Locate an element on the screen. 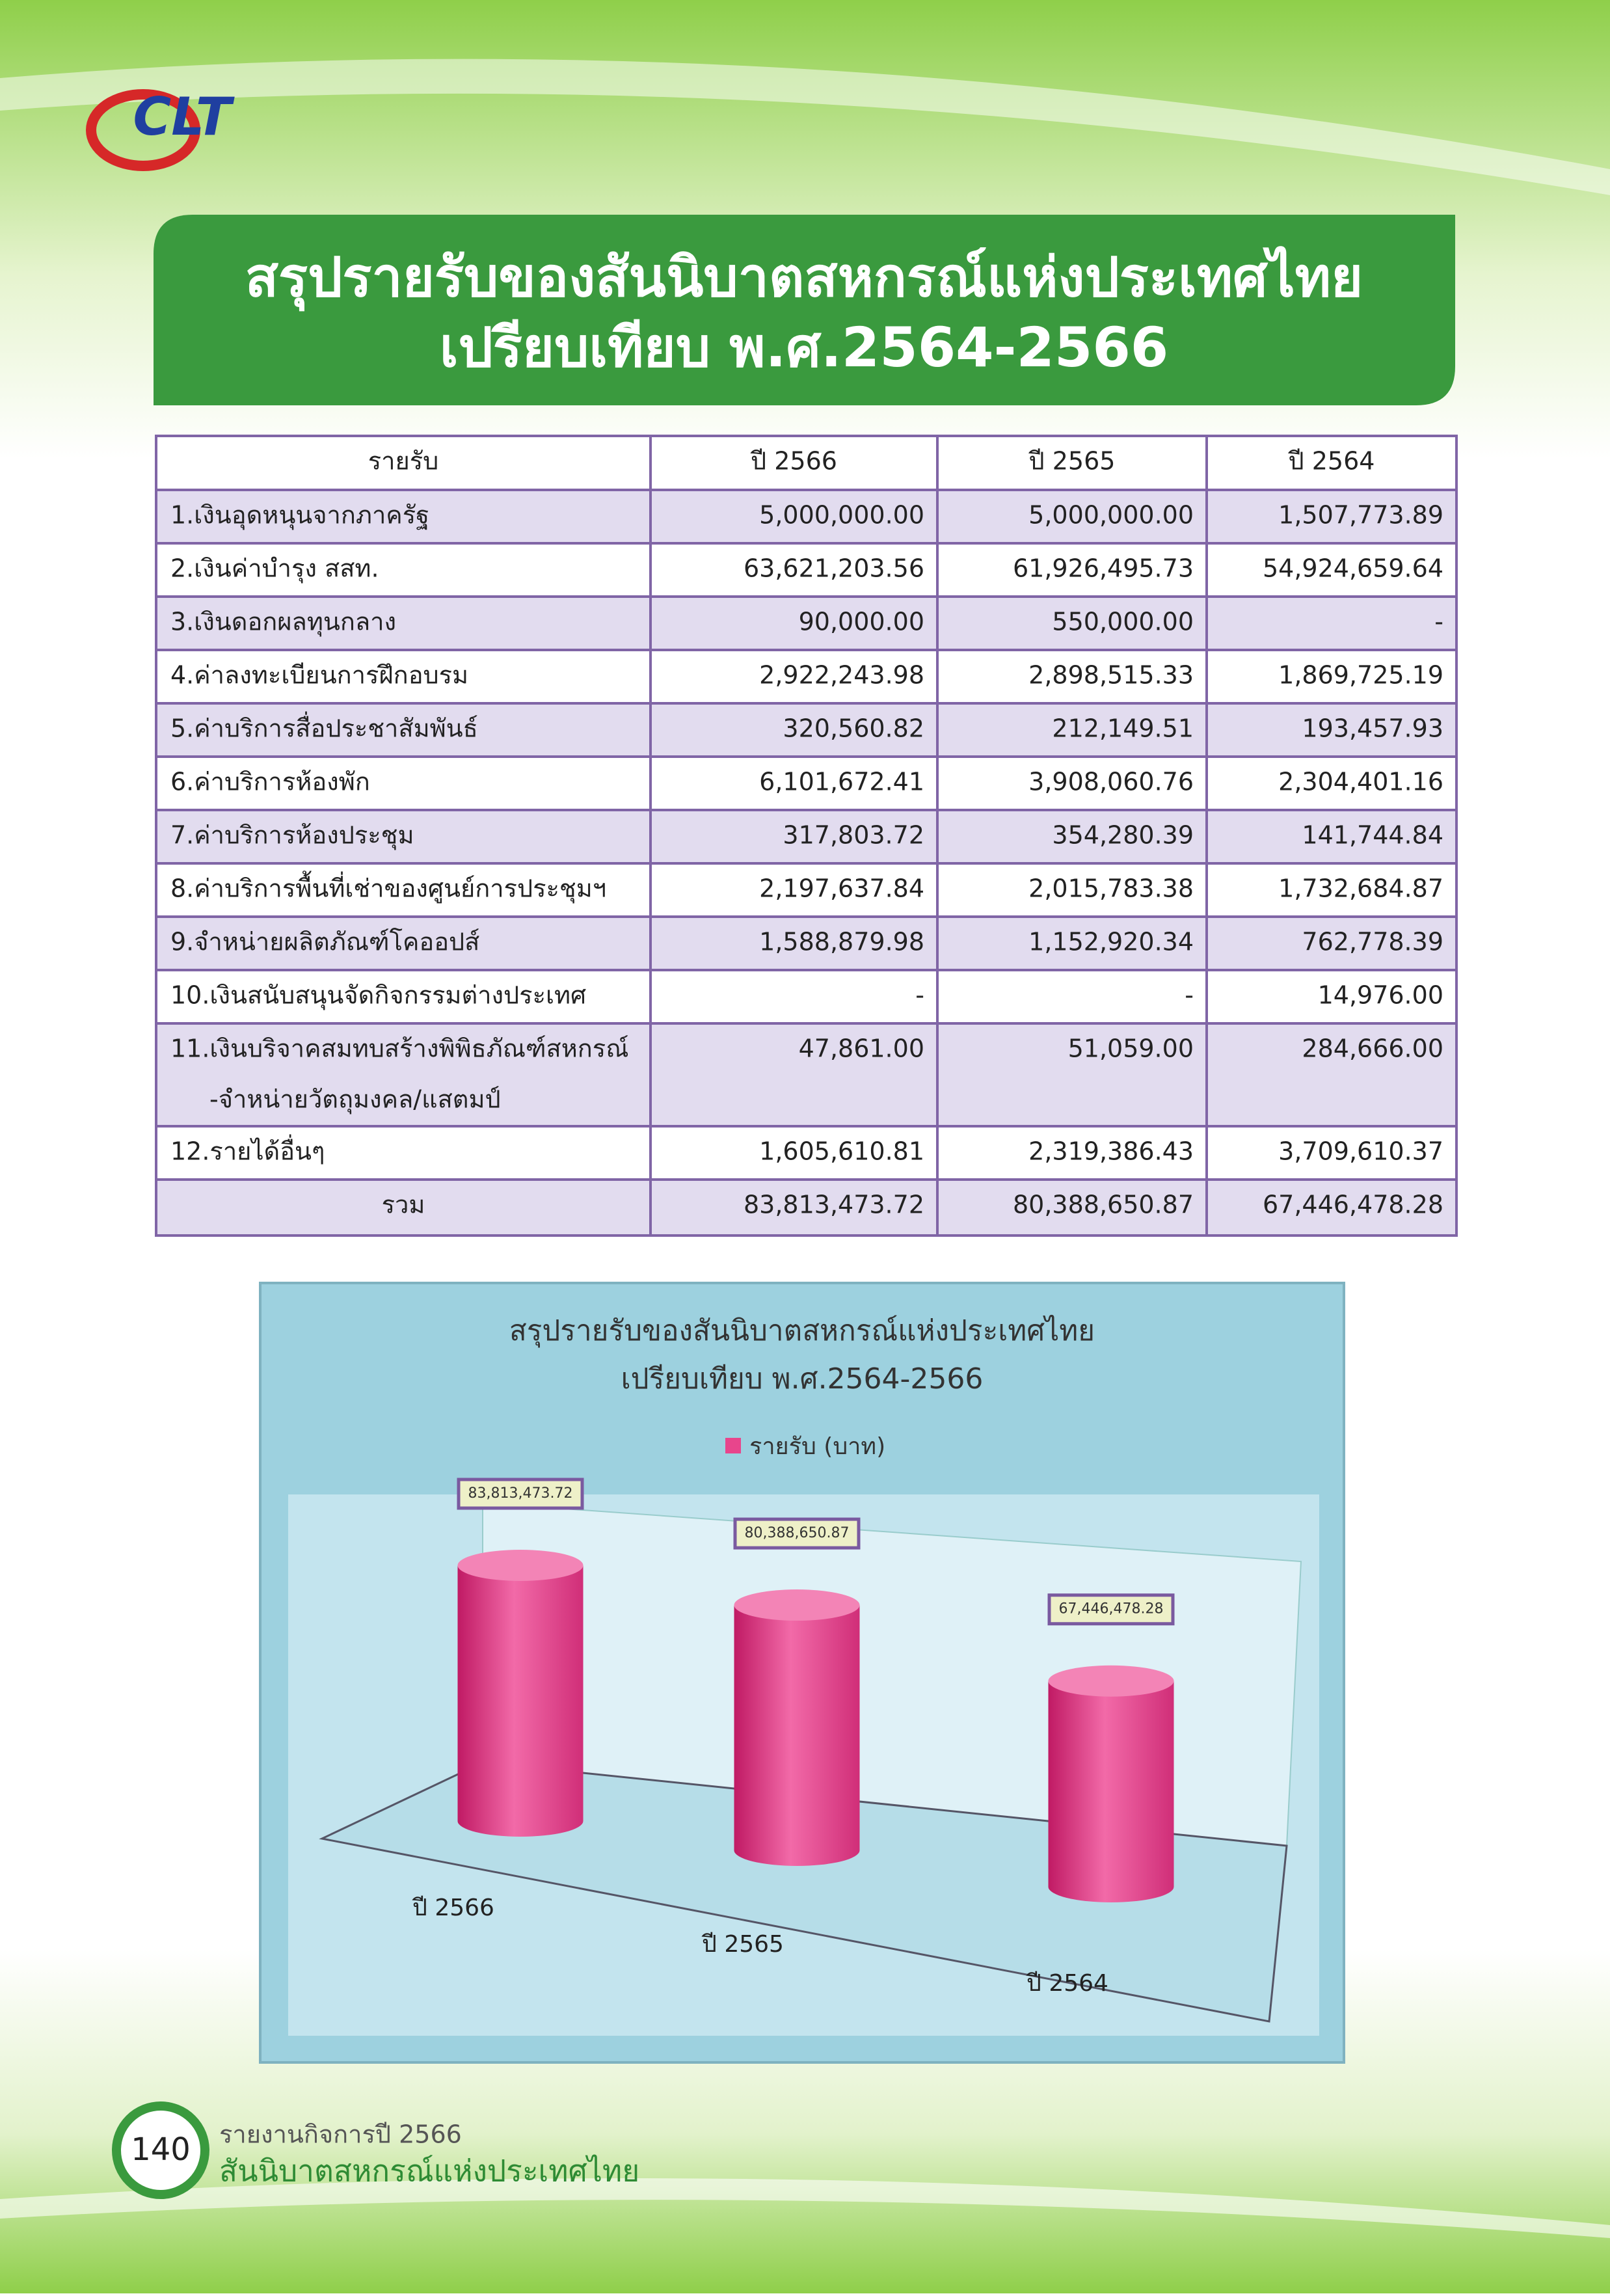 This screenshot has height=2296, width=1610. table-text: 193,457.93 is located at coordinates (1372, 728).